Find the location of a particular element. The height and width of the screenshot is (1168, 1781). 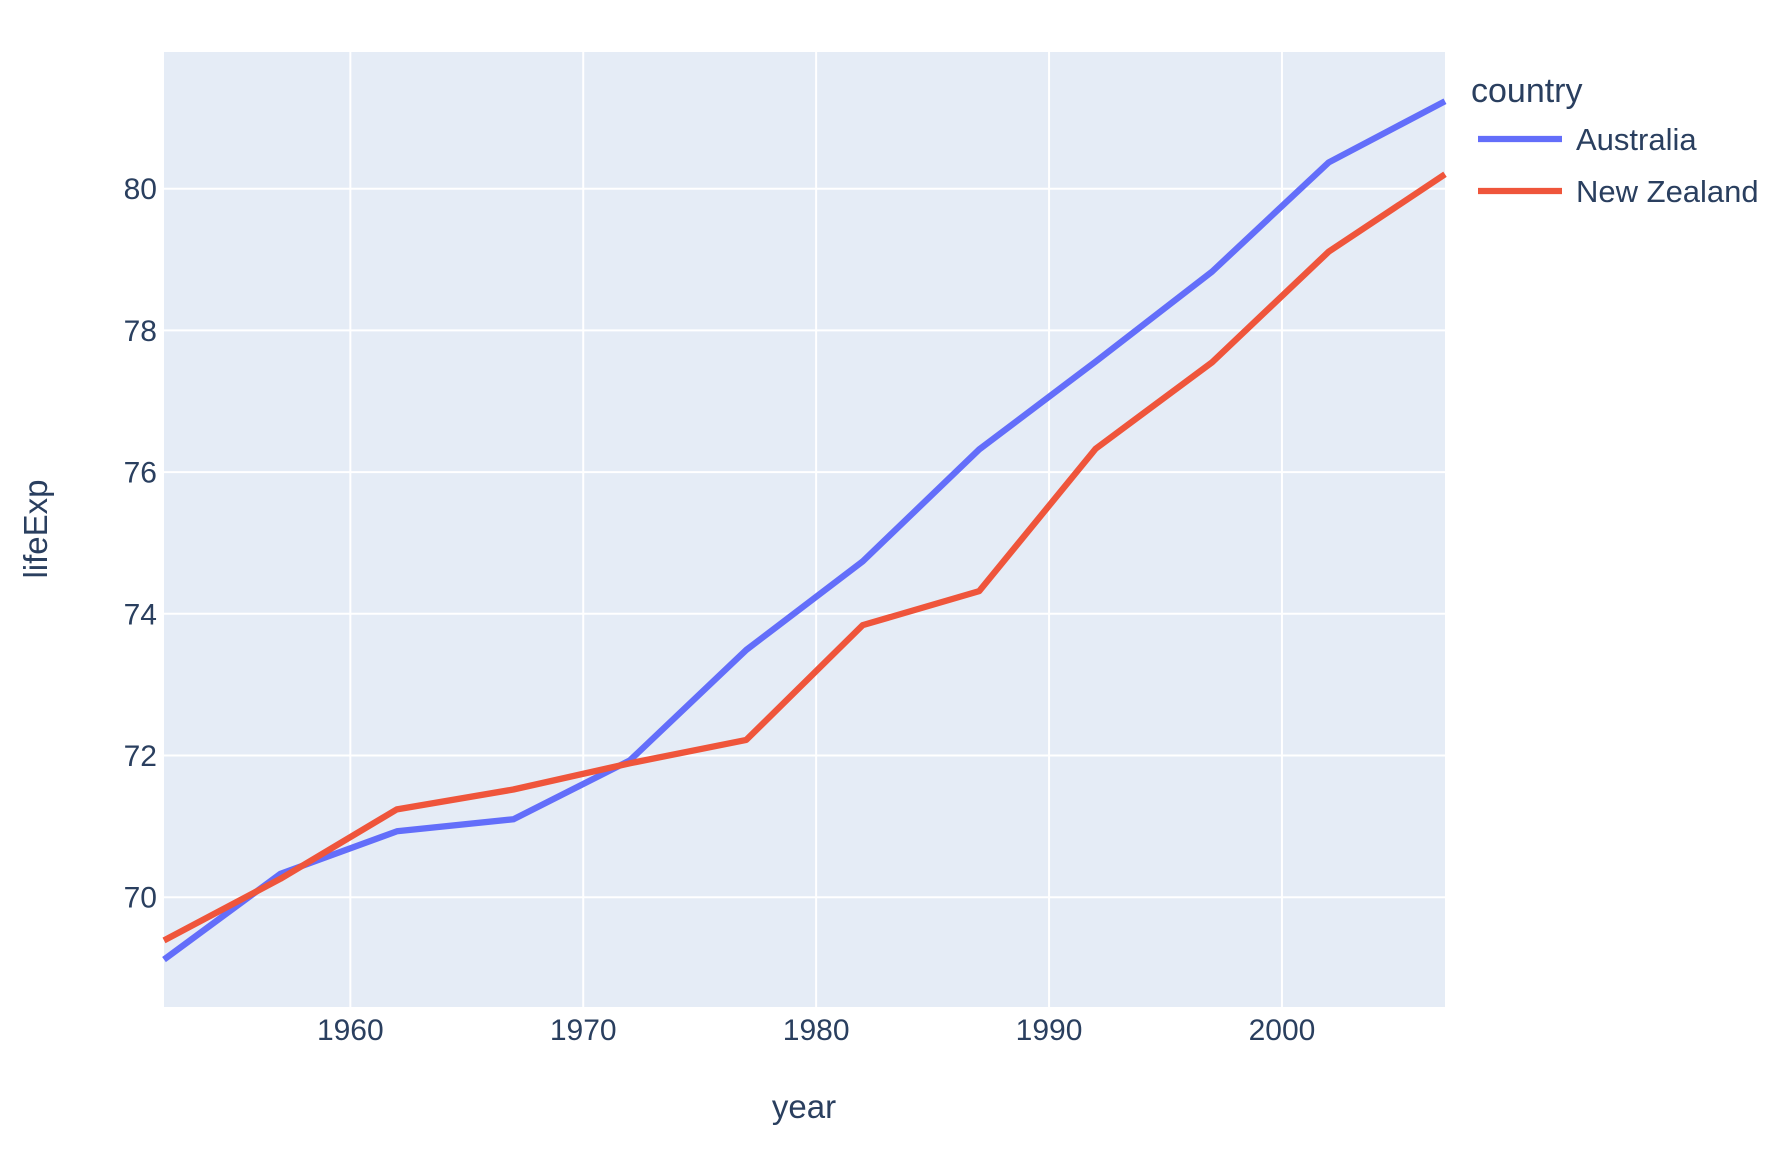

legend-item-label: Australia is located at coordinates (1636, 139).